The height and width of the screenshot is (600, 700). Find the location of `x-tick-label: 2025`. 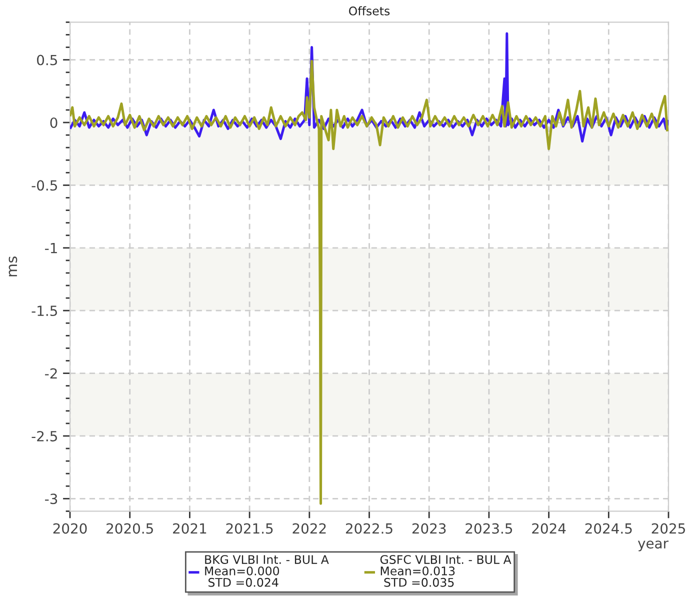

x-tick-label: 2025 is located at coordinates (668, 528).